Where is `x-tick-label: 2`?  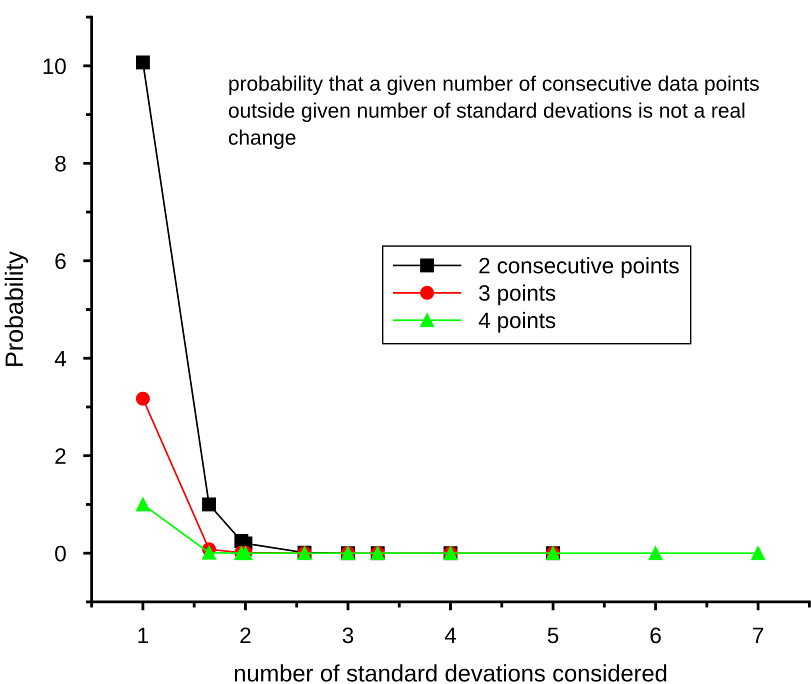 x-tick-label: 2 is located at coordinates (245, 636).